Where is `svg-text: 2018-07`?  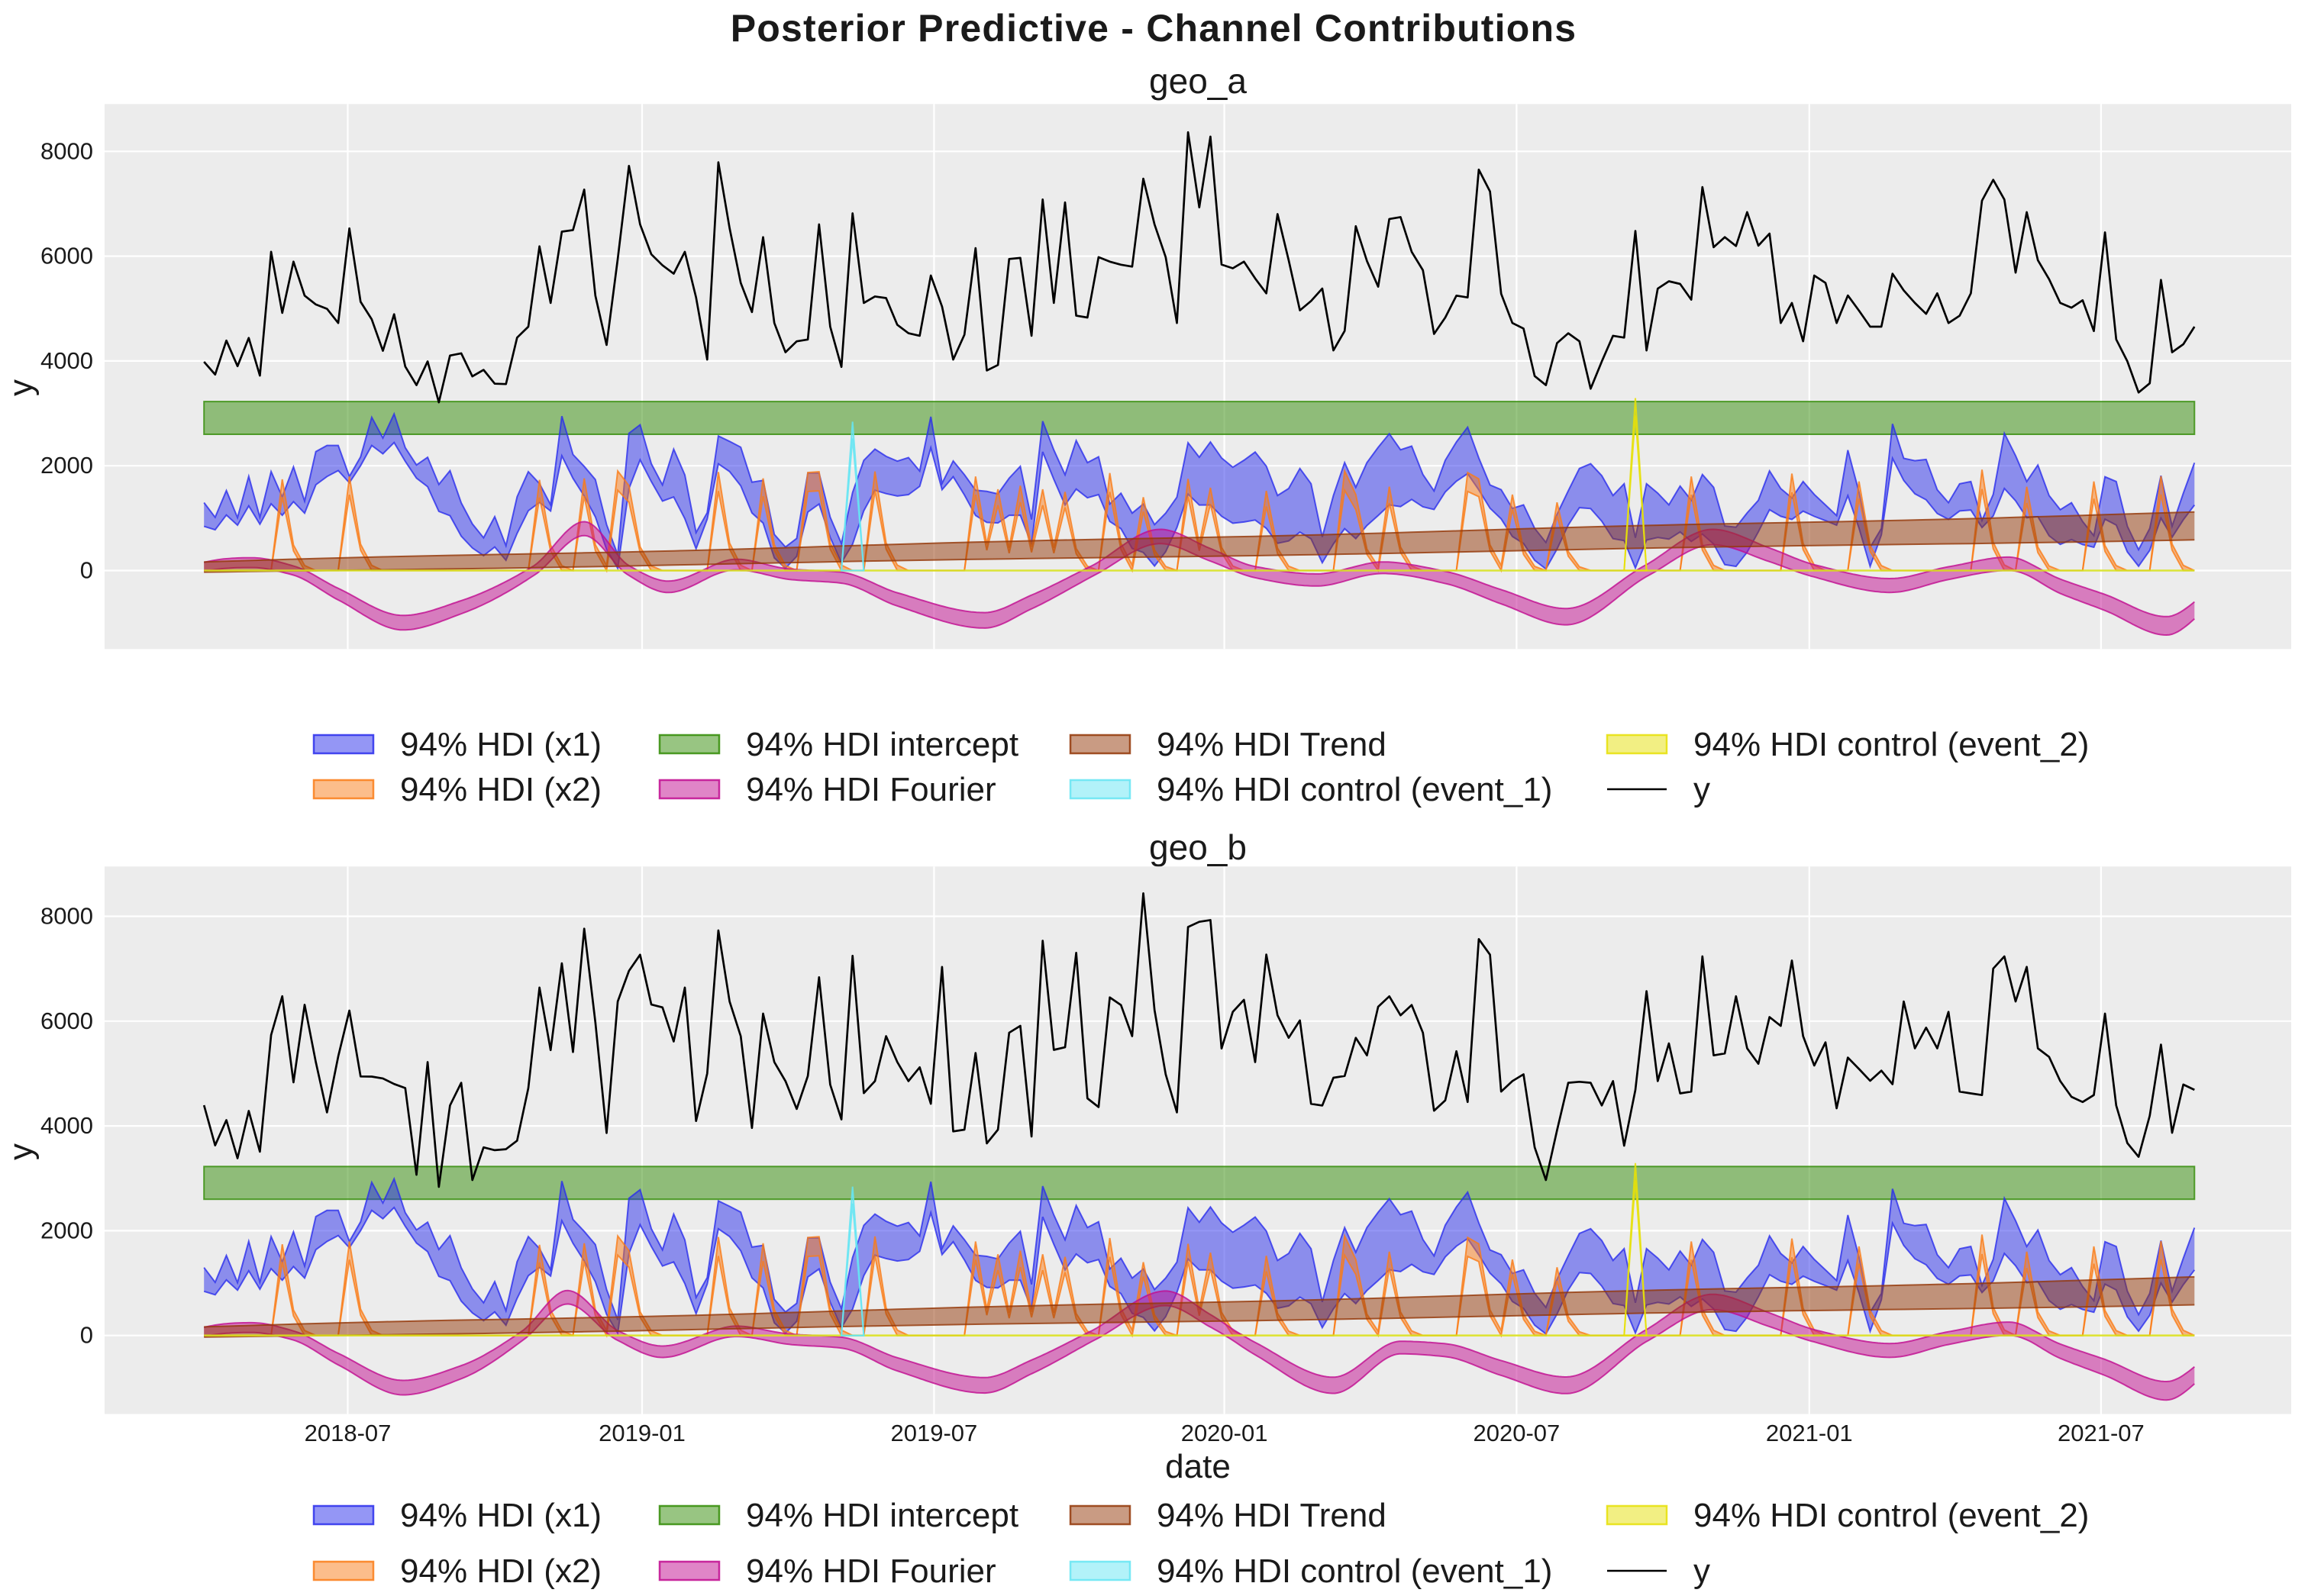 svg-text: 2018-07 is located at coordinates (348, 1433).